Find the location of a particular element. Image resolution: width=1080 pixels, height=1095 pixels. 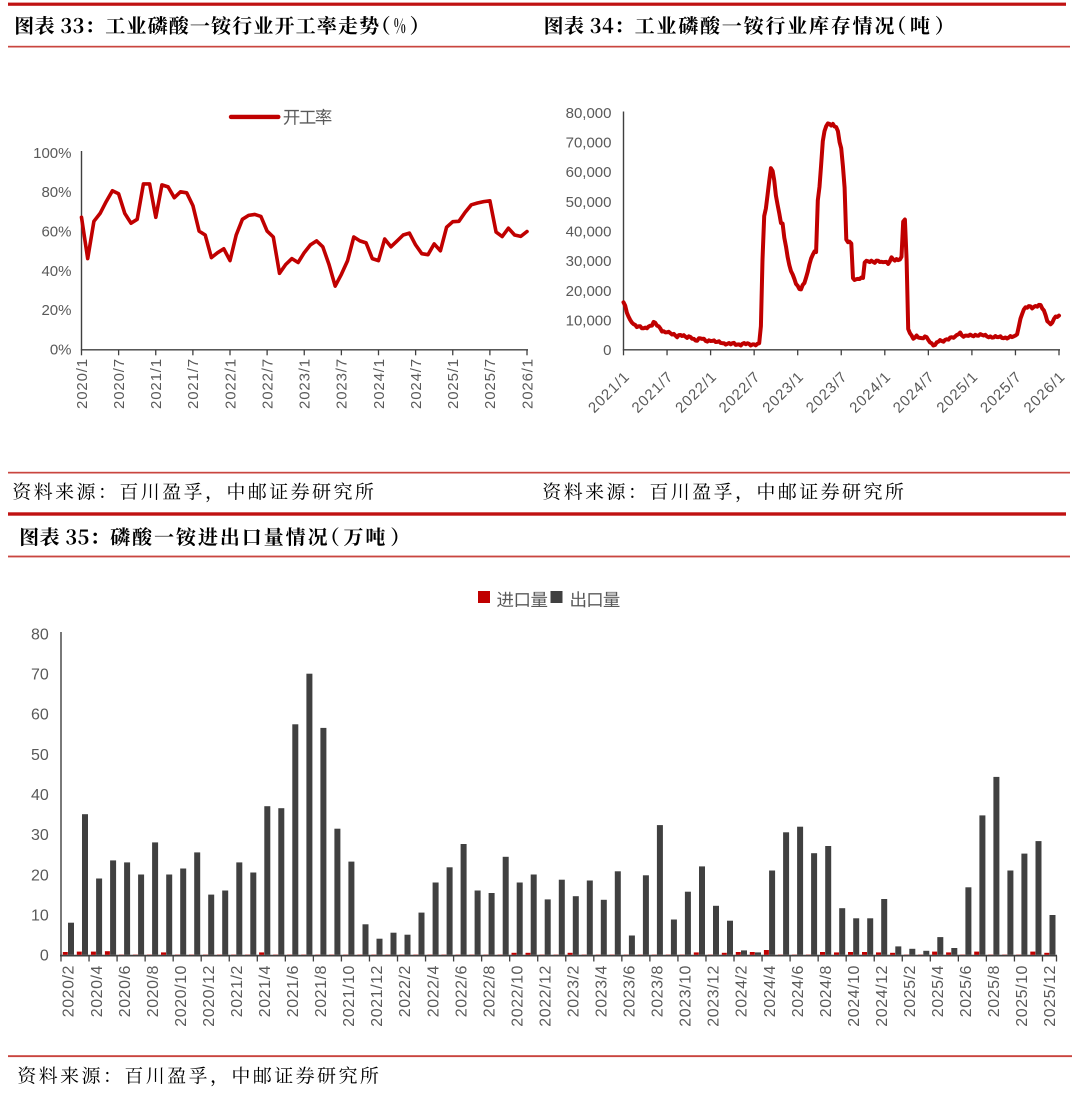

svg-text: 10,000 is located at coordinates (589, 321).